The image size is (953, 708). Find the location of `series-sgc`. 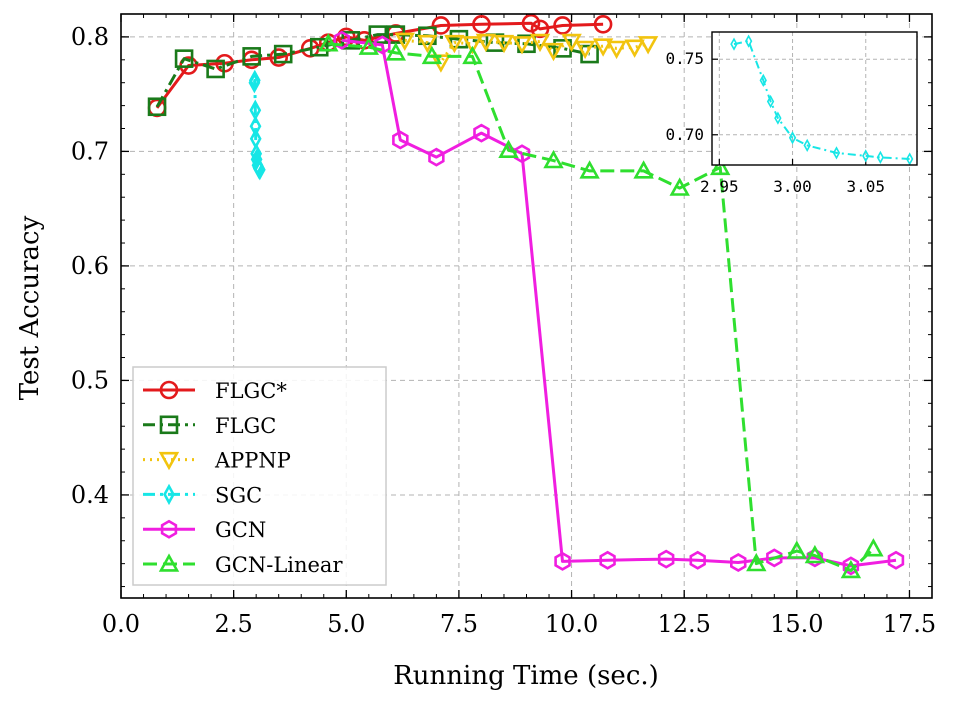

series-sgc is located at coordinates (257, 125).